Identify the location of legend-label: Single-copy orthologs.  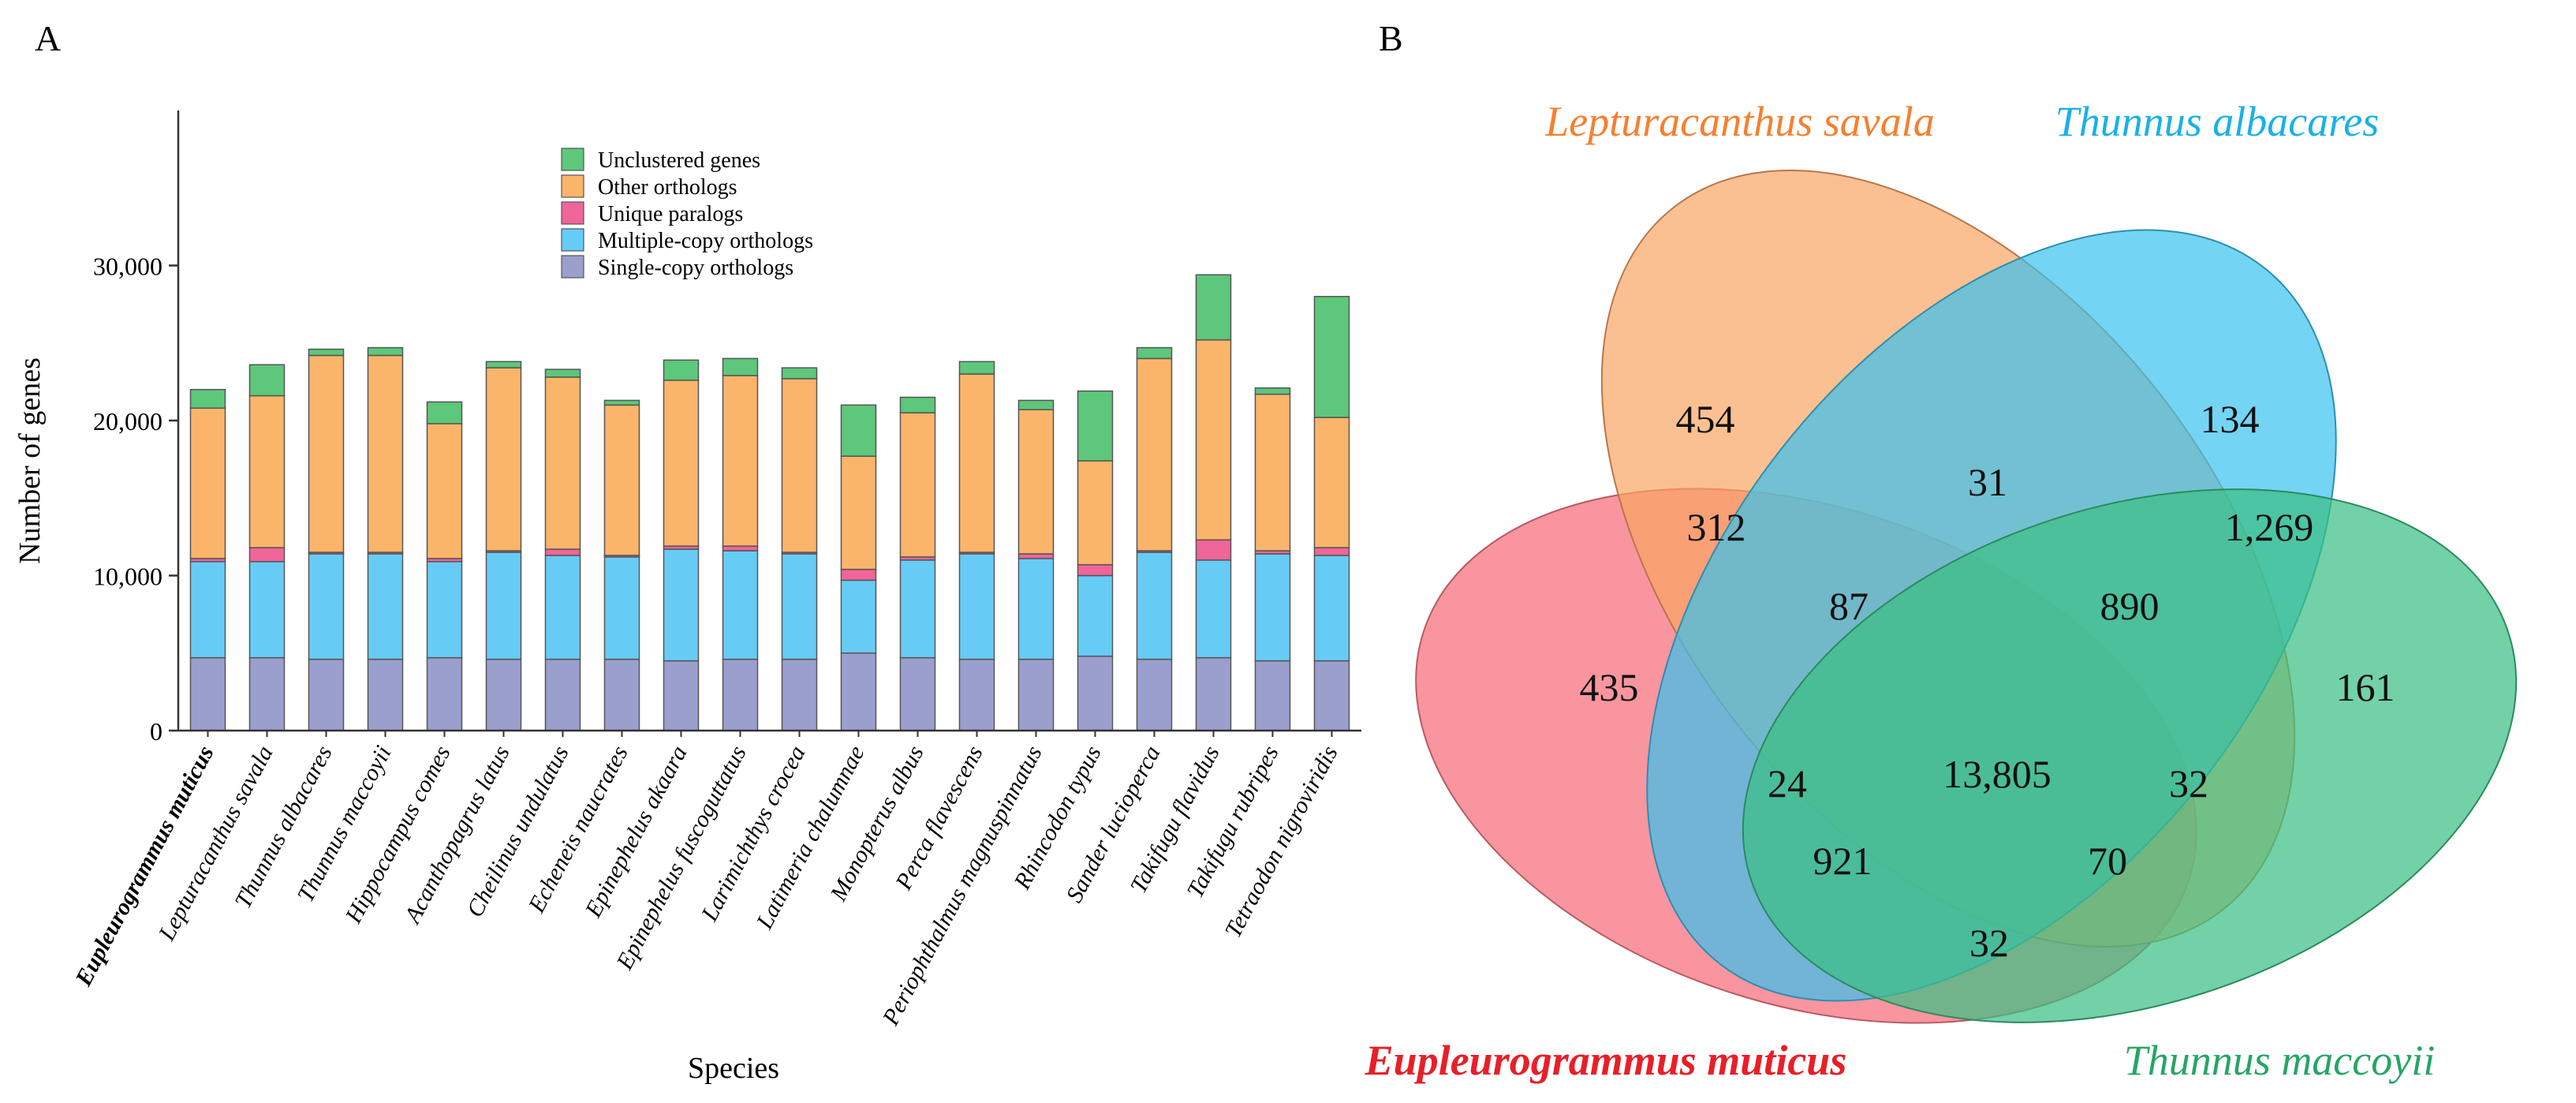
(695, 268).